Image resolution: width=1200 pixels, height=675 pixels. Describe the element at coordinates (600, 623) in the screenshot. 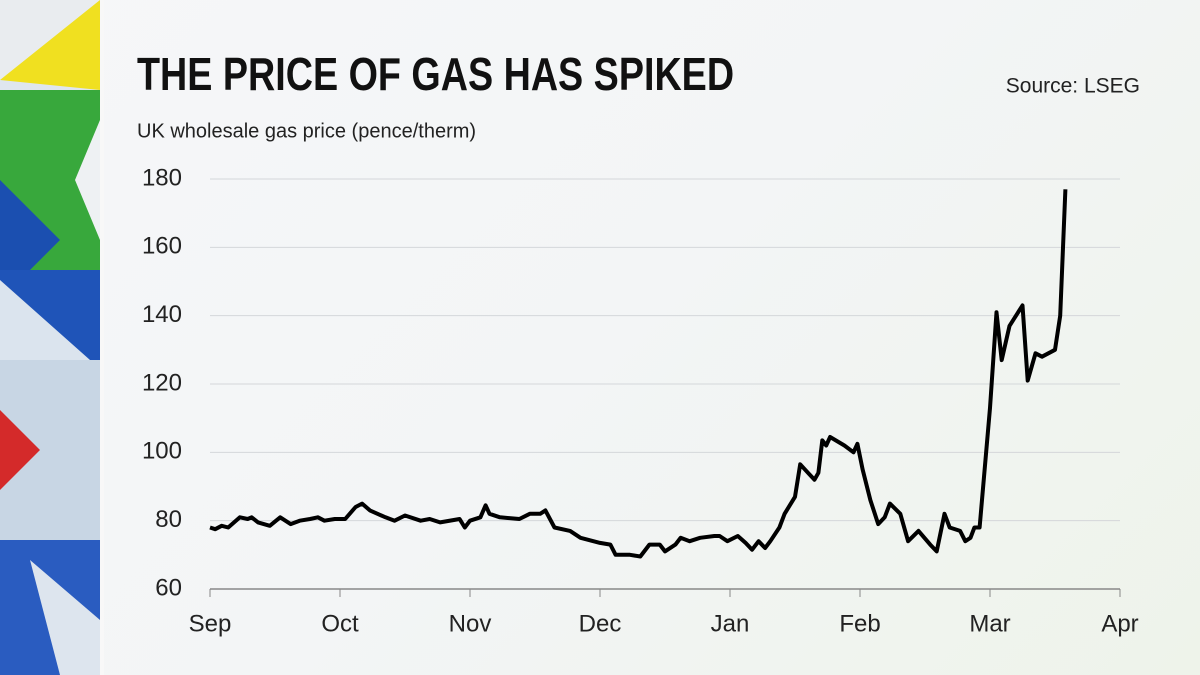

I see `x-tick-label: Dec` at that location.